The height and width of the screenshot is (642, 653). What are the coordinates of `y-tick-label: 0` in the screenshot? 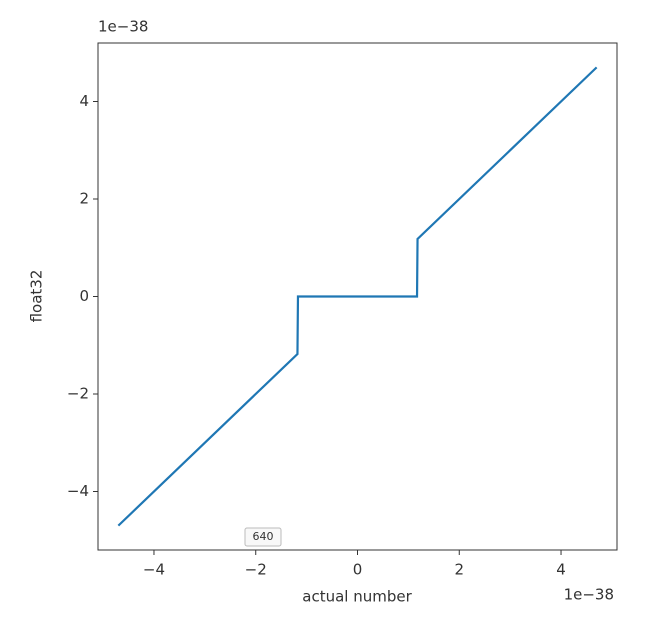 It's located at (84, 296).